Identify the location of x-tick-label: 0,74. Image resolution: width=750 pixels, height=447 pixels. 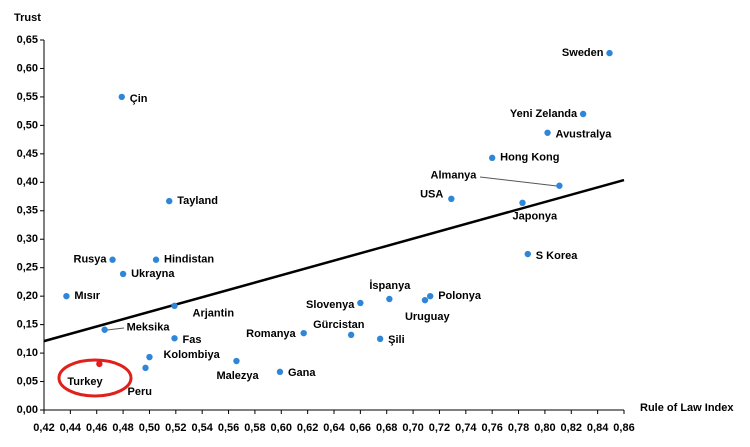
(466, 428).